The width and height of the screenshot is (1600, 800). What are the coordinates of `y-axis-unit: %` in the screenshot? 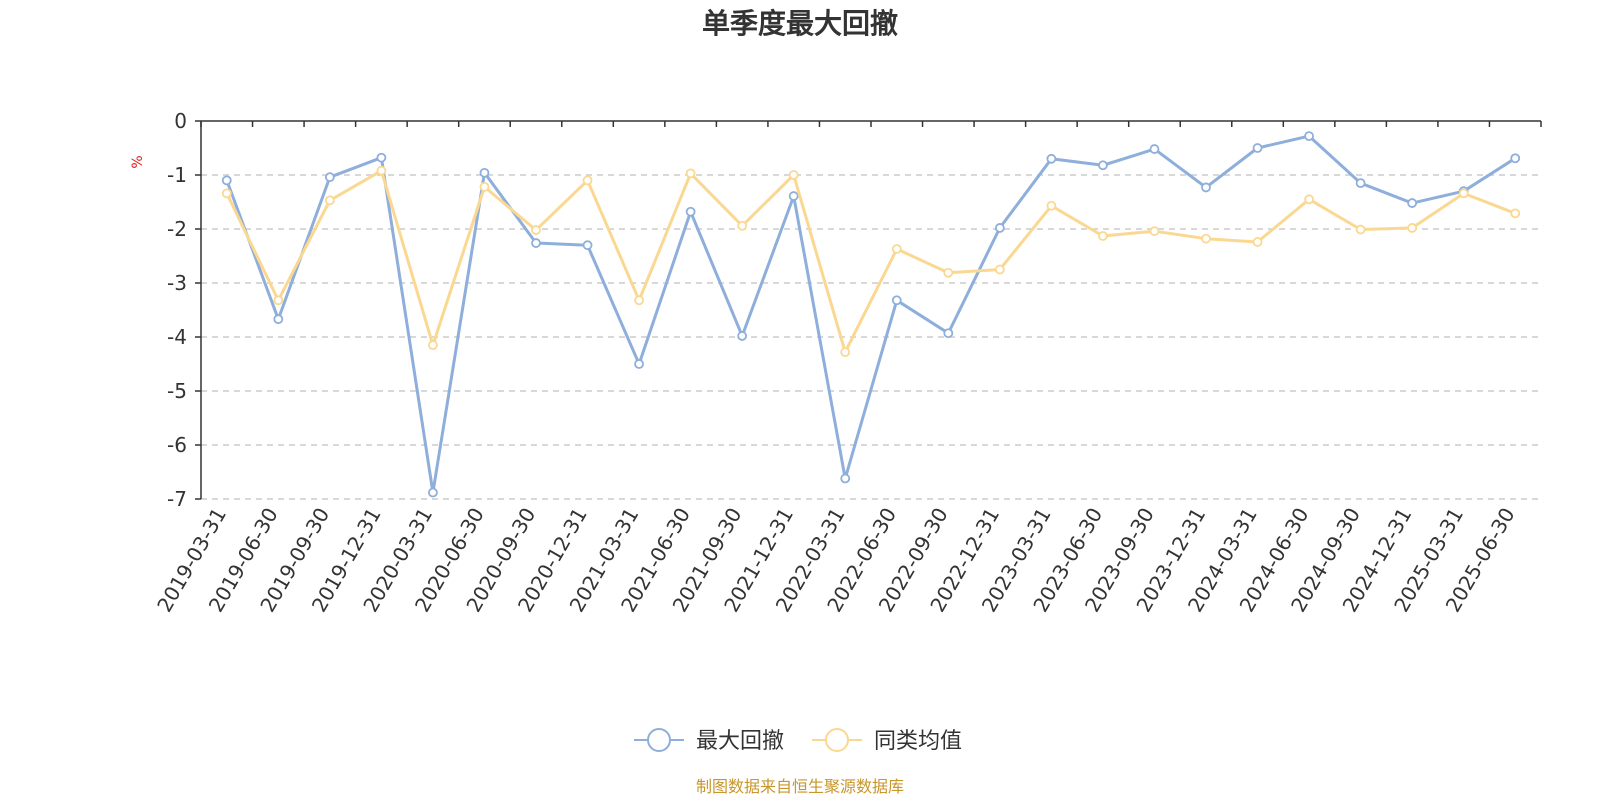 It's located at (138, 161).